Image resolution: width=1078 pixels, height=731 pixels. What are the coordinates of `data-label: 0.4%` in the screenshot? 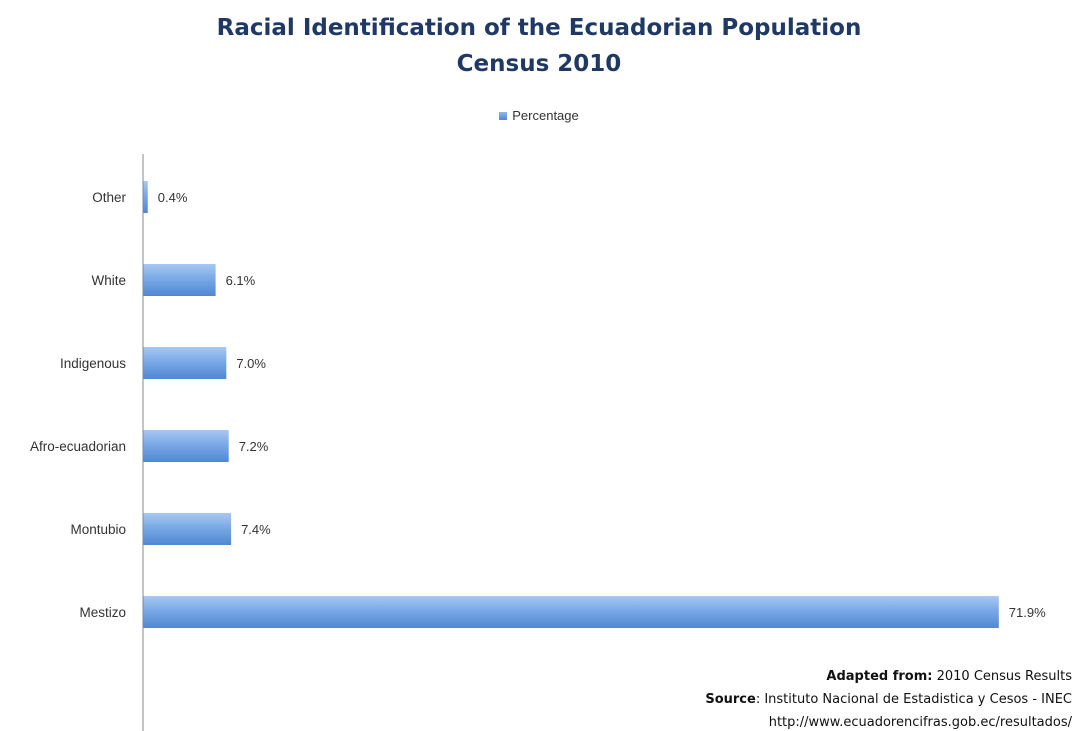 It's located at (173, 197).